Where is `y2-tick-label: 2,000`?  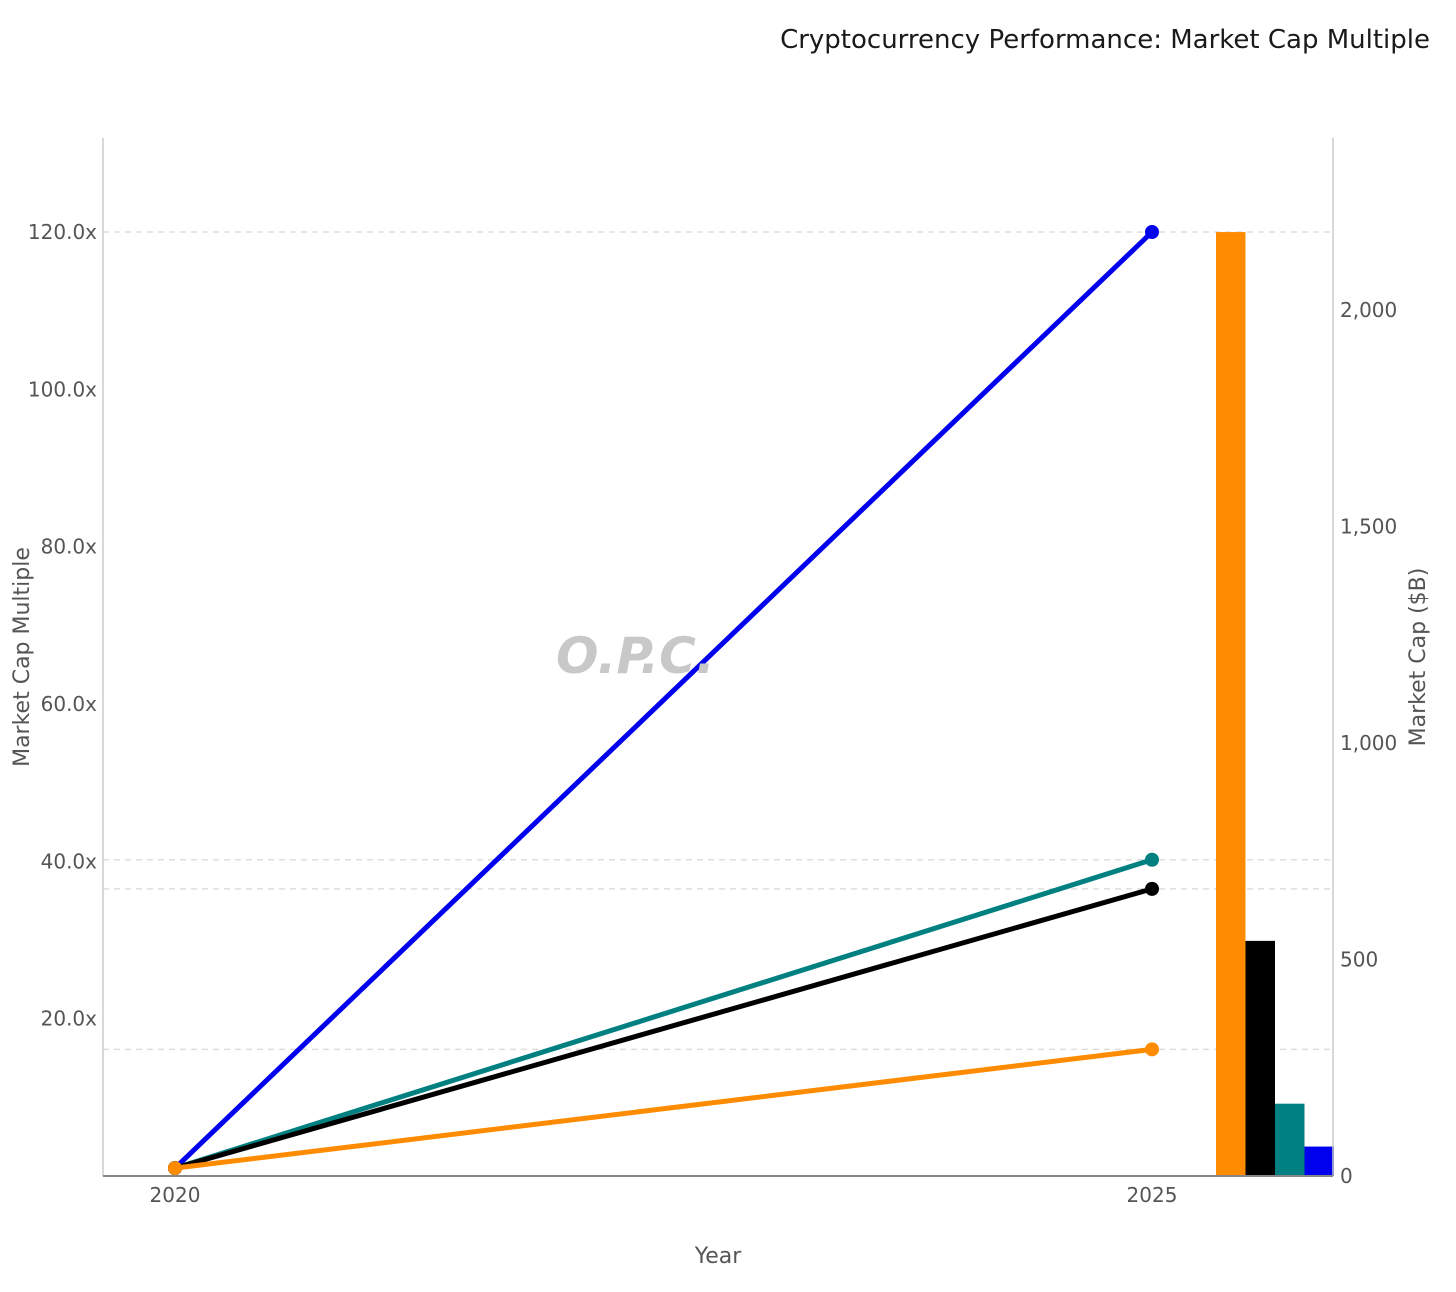 y2-tick-label: 2,000 is located at coordinates (1368, 310).